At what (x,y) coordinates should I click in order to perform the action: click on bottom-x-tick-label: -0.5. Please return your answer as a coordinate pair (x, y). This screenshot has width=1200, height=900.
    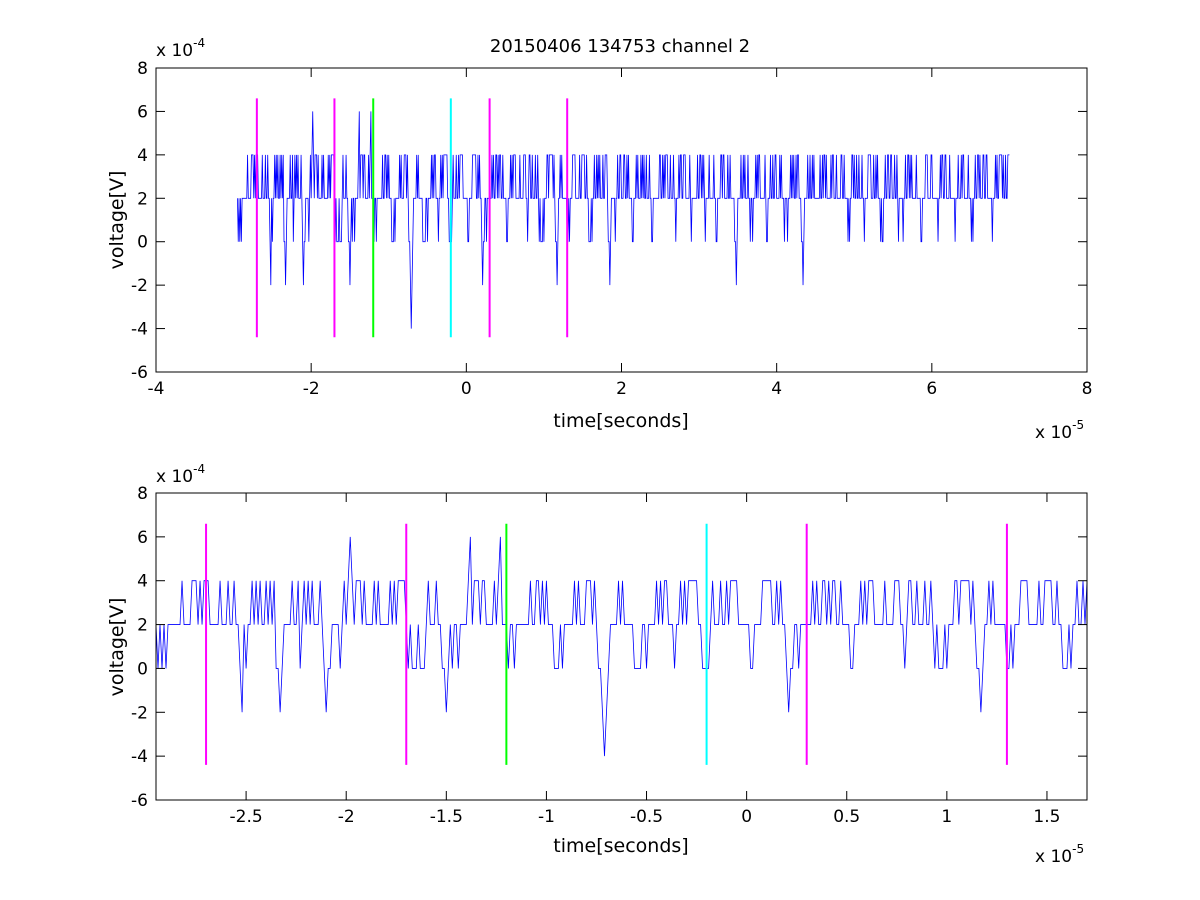
    Looking at the image, I should click on (646, 817).